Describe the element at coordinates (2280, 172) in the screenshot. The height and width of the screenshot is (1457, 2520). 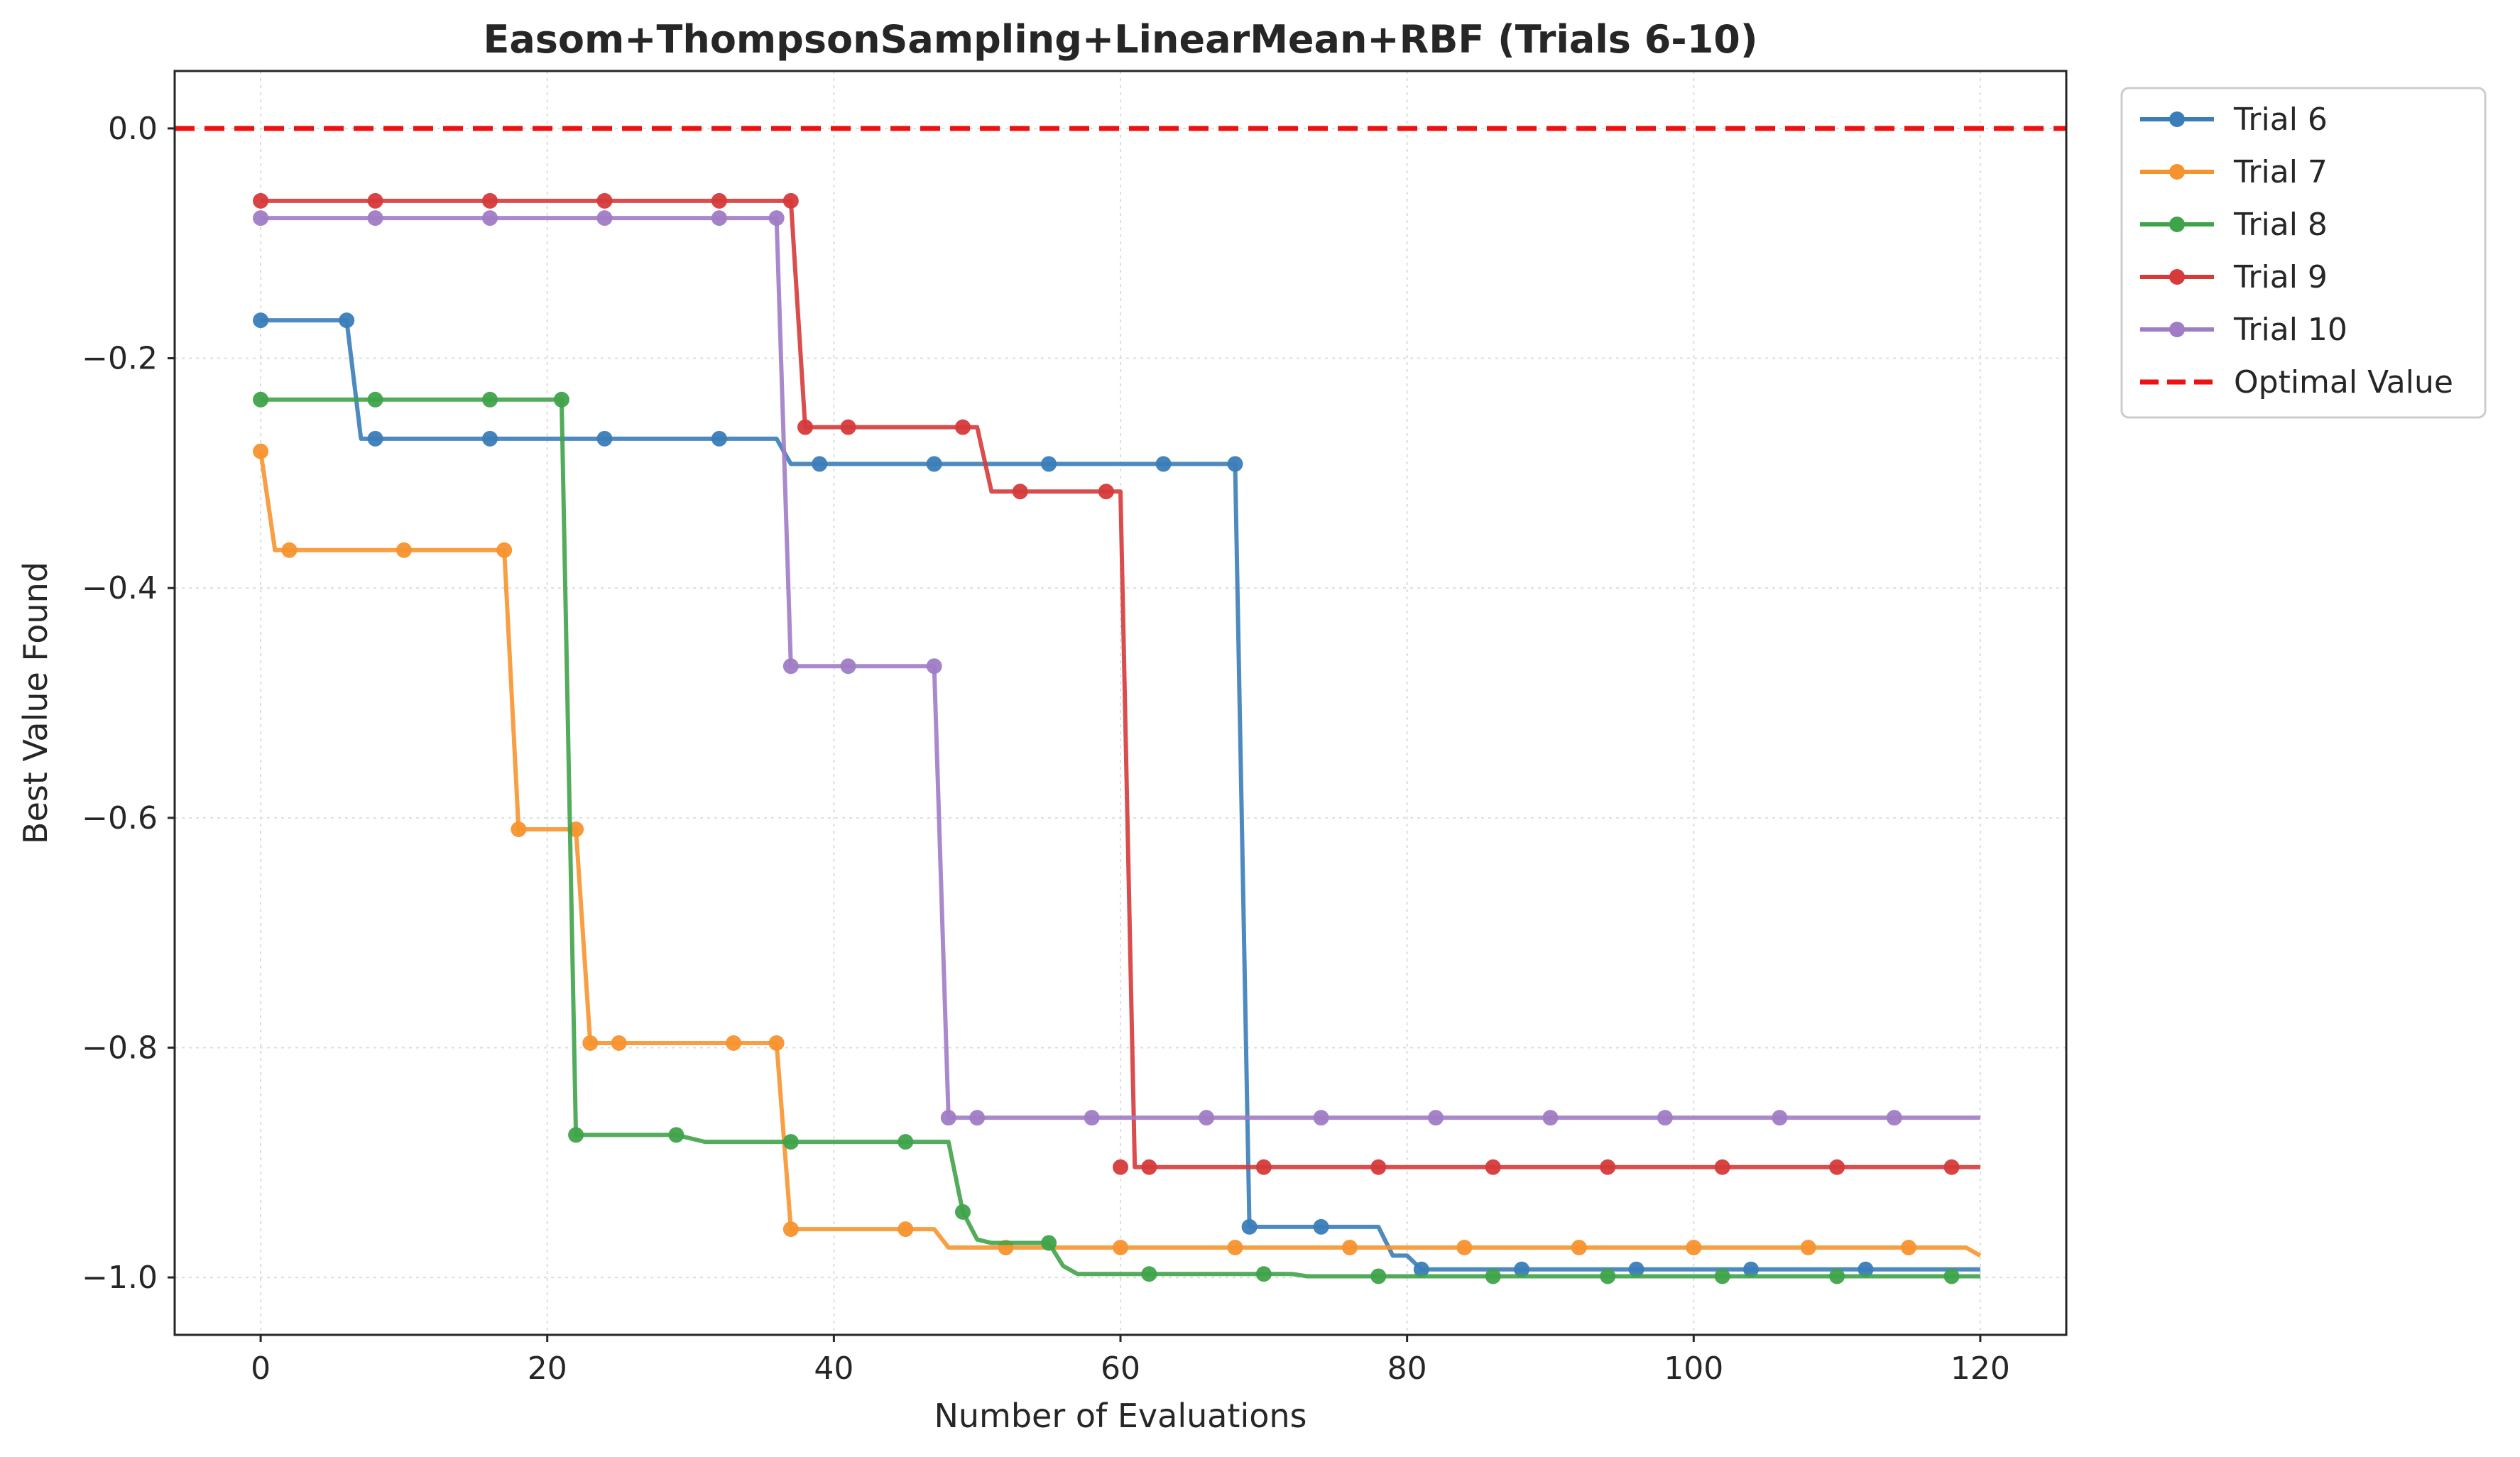
I see `legend-label: Trial 7` at that location.